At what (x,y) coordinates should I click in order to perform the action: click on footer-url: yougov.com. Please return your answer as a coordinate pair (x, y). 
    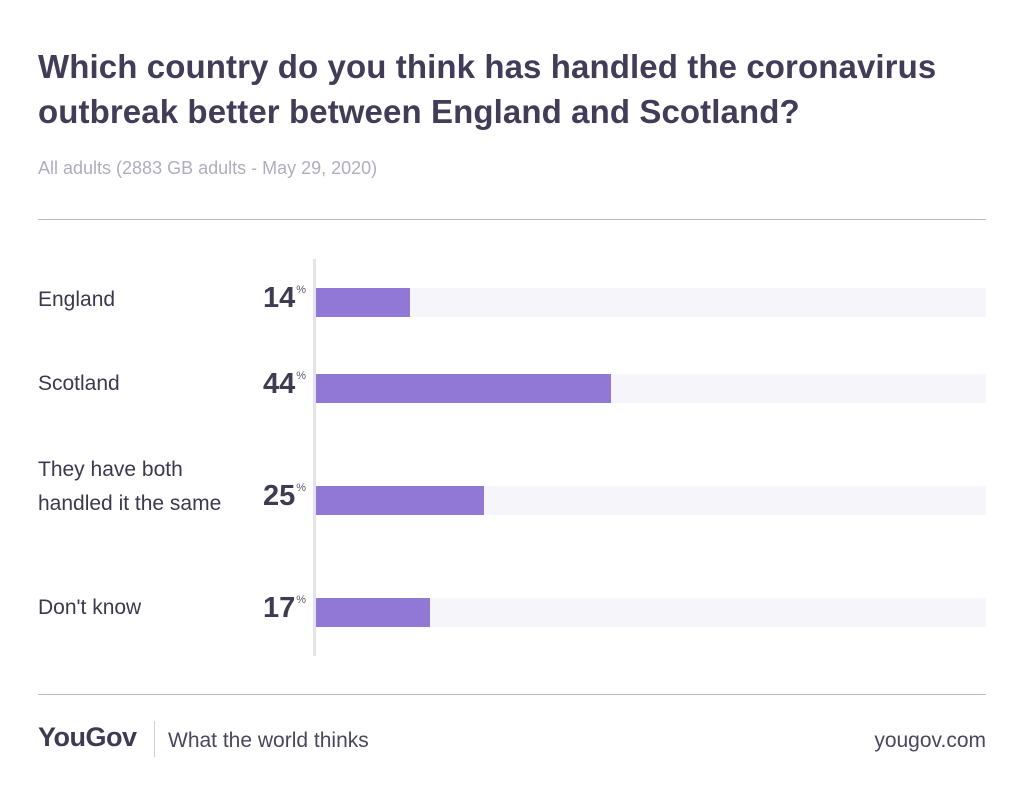
    Looking at the image, I should click on (930, 740).